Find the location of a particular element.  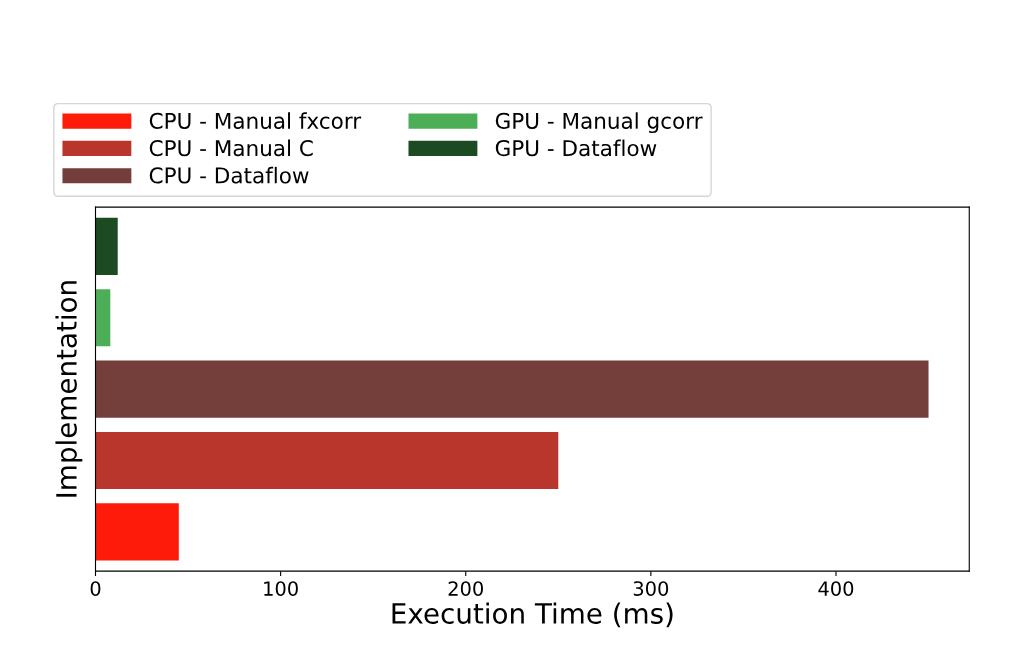

legend-label: GPU - Manual gcorr is located at coordinates (599, 123).